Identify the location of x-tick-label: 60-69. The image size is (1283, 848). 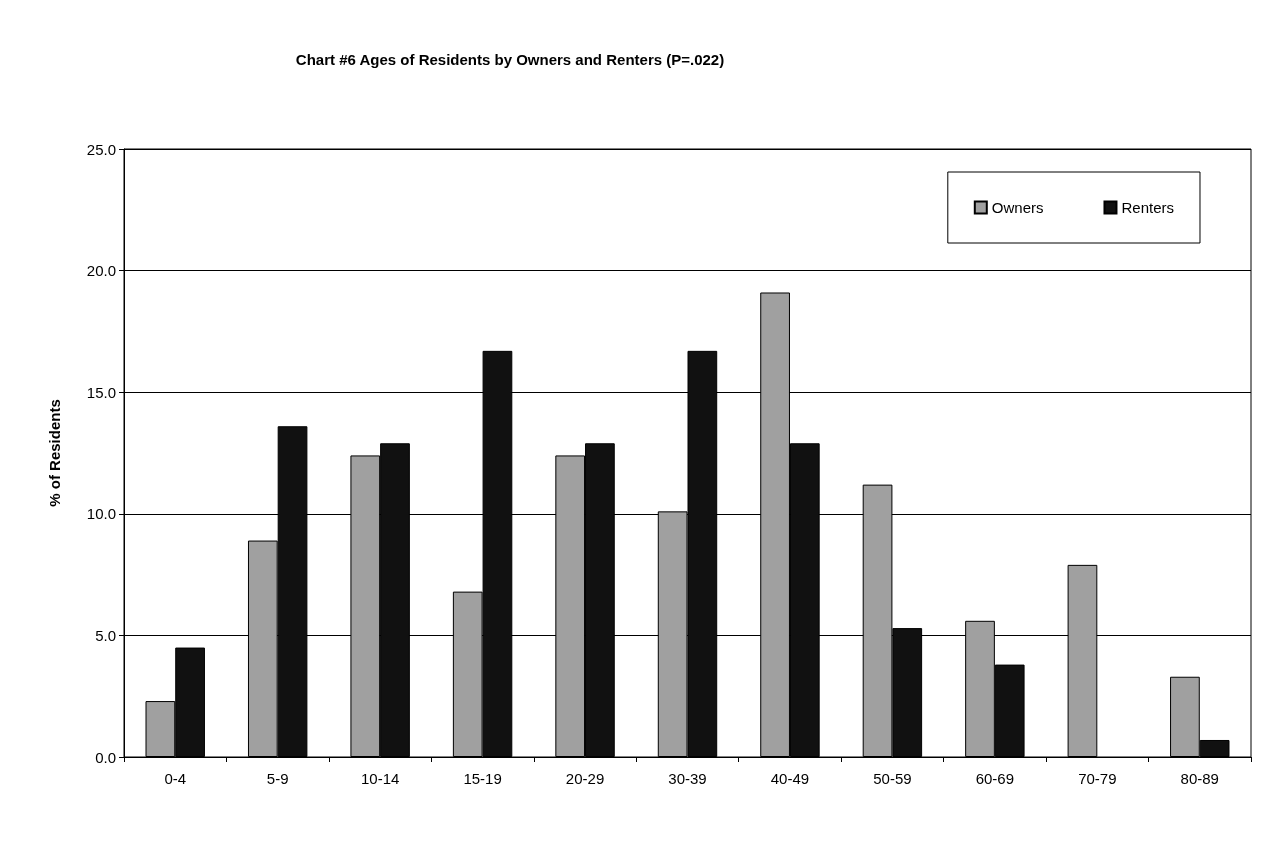
(995, 778).